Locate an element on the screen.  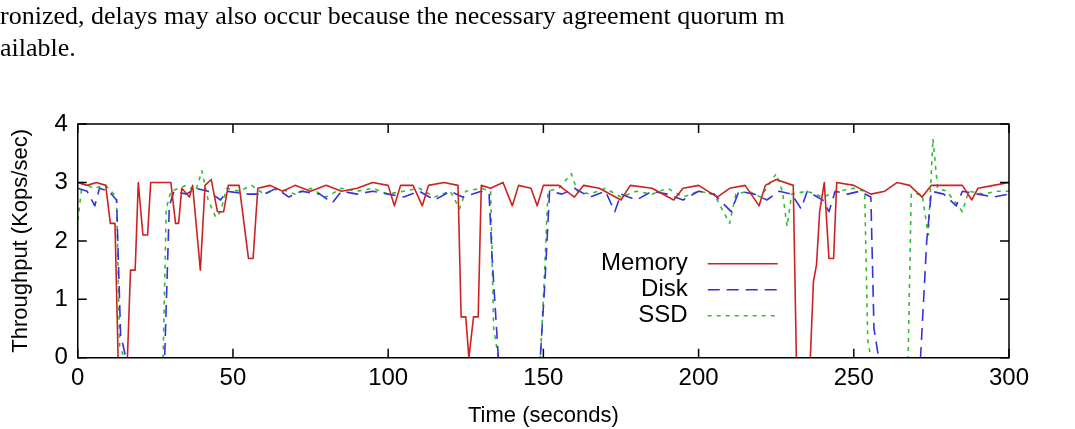
text: ailable. is located at coordinates (38, 48).